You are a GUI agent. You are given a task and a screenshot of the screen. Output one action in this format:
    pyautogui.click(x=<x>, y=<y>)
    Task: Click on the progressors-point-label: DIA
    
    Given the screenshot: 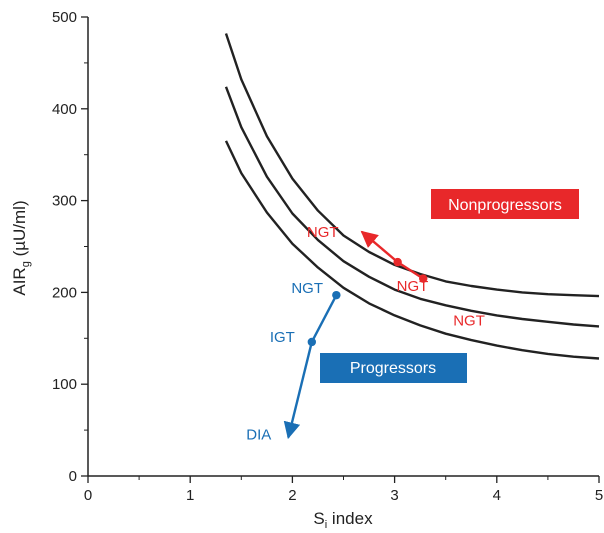 What is the action you would take?
    pyautogui.click(x=258, y=434)
    